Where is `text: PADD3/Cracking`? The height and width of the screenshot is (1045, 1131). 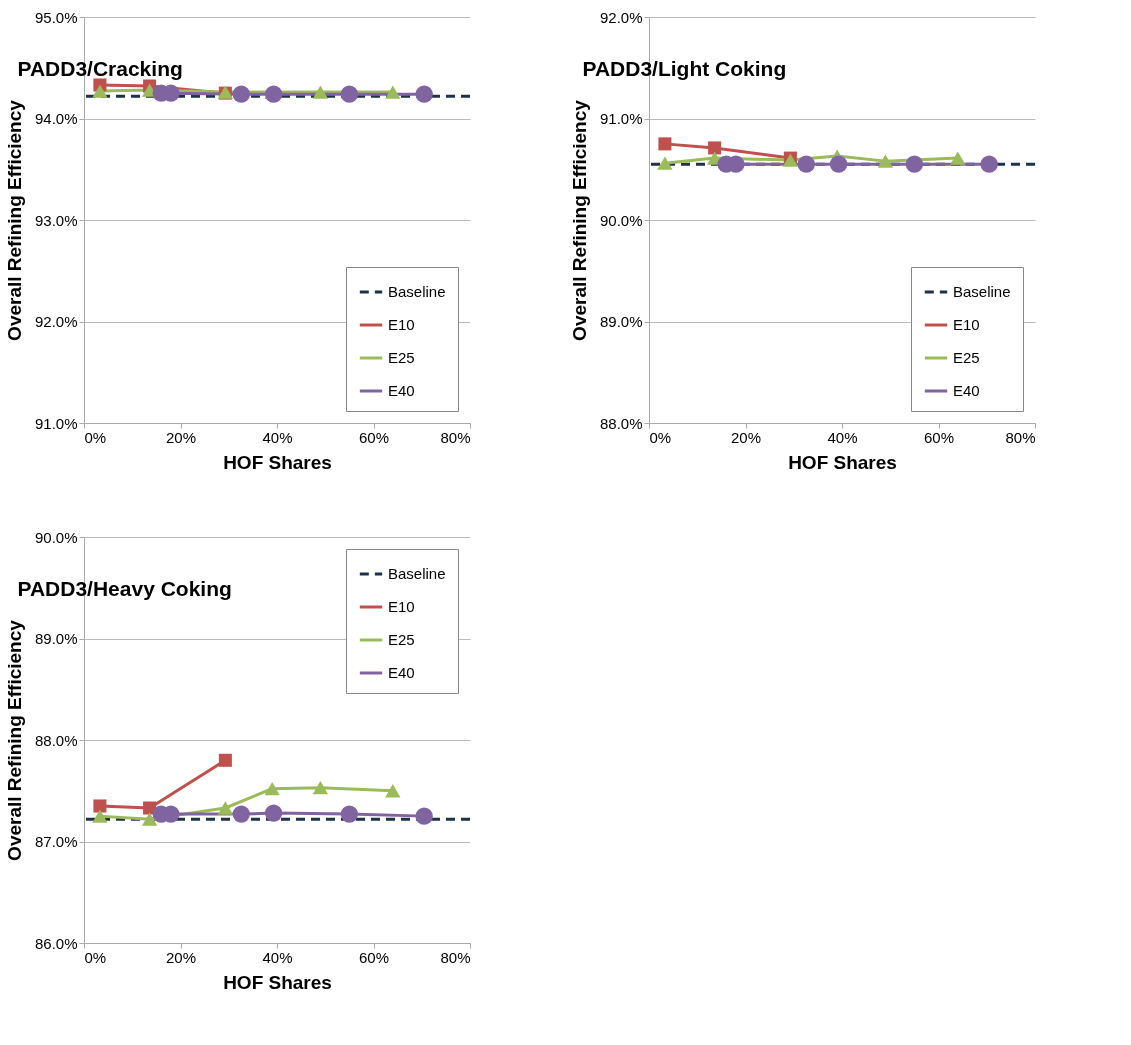 text: PADD3/Cracking is located at coordinates (100, 68).